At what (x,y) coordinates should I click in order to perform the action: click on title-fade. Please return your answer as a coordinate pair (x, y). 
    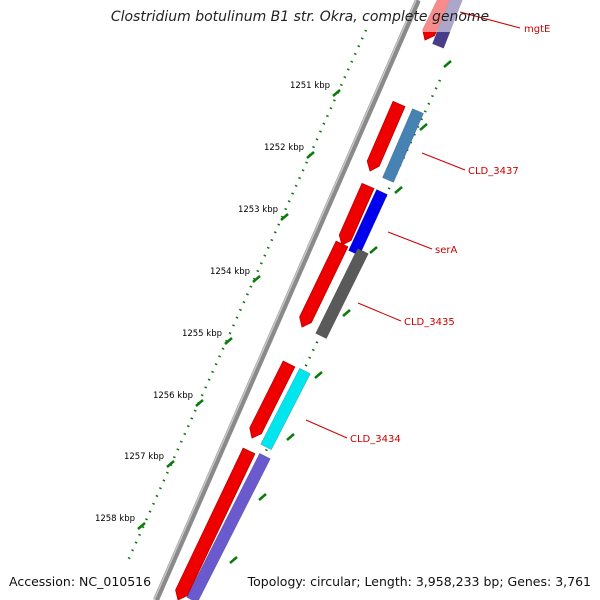
    Looking at the image, I should click on (455, 16).